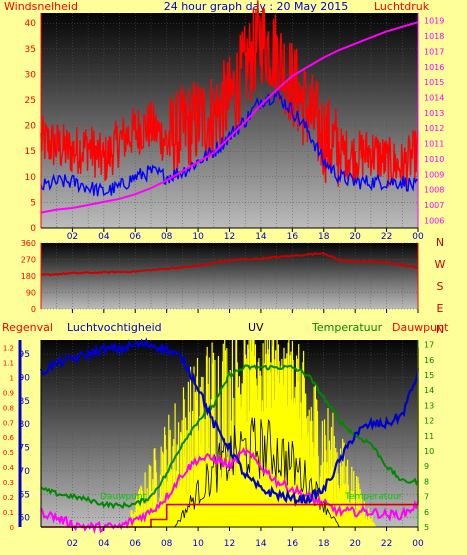 The image size is (467, 555). Describe the element at coordinates (25, 378) in the screenshot. I see `humidity-tick-label: 90` at that location.